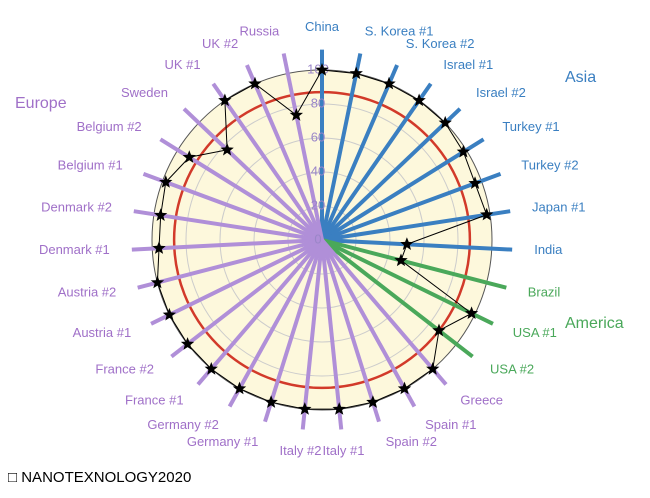 The image size is (650, 498). What do you see at coordinates (144, 92) in the screenshot?
I see `category-label: Sweden` at bounding box center [144, 92].